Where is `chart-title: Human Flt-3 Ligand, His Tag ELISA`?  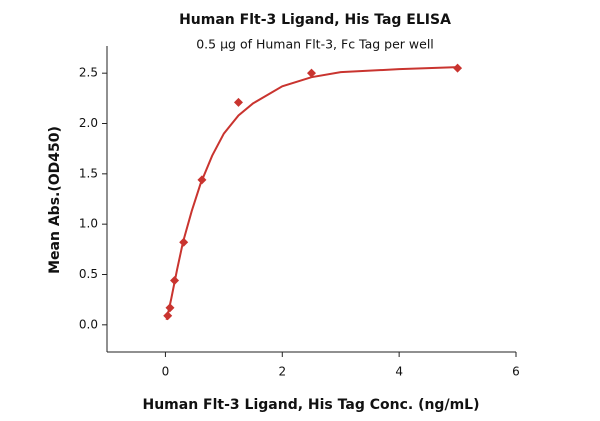
chart-title: Human Flt-3 Ligand, His Tag ELISA is located at coordinates (315, 20).